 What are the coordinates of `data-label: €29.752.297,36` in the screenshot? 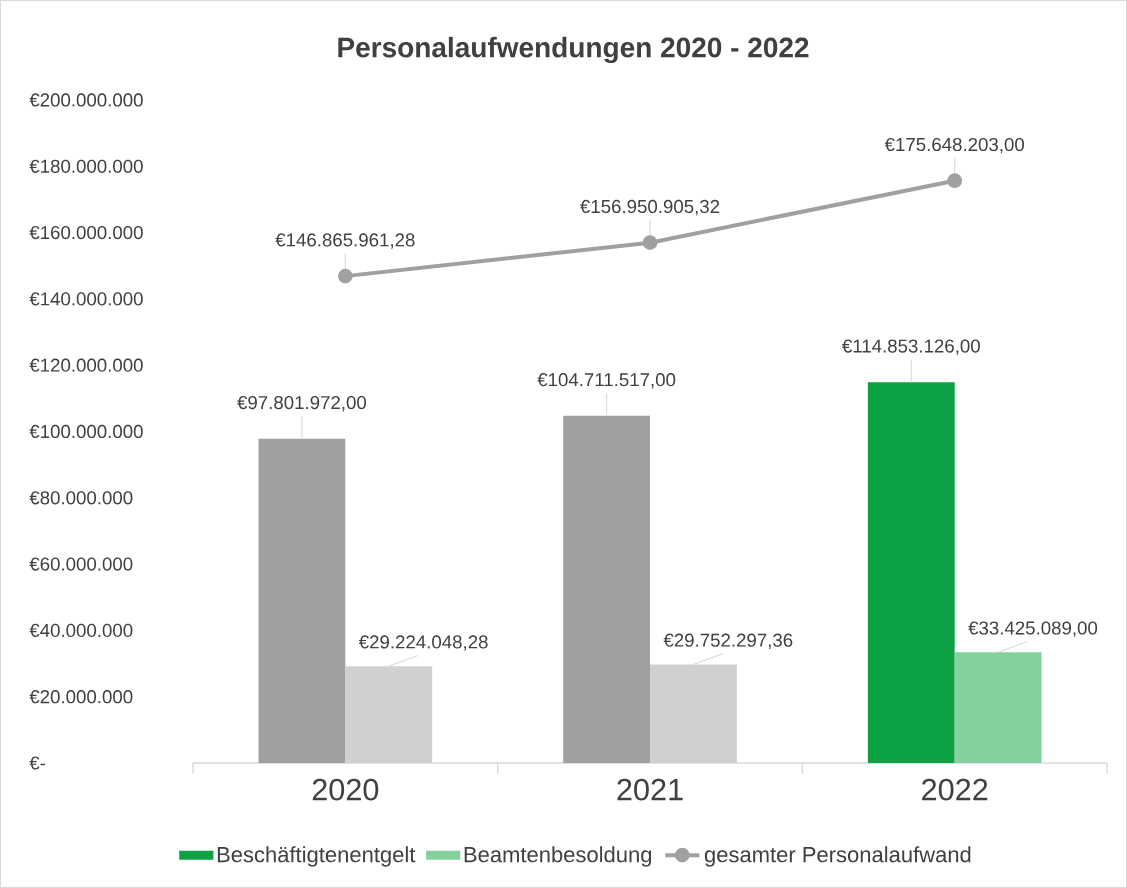 It's located at (728, 641).